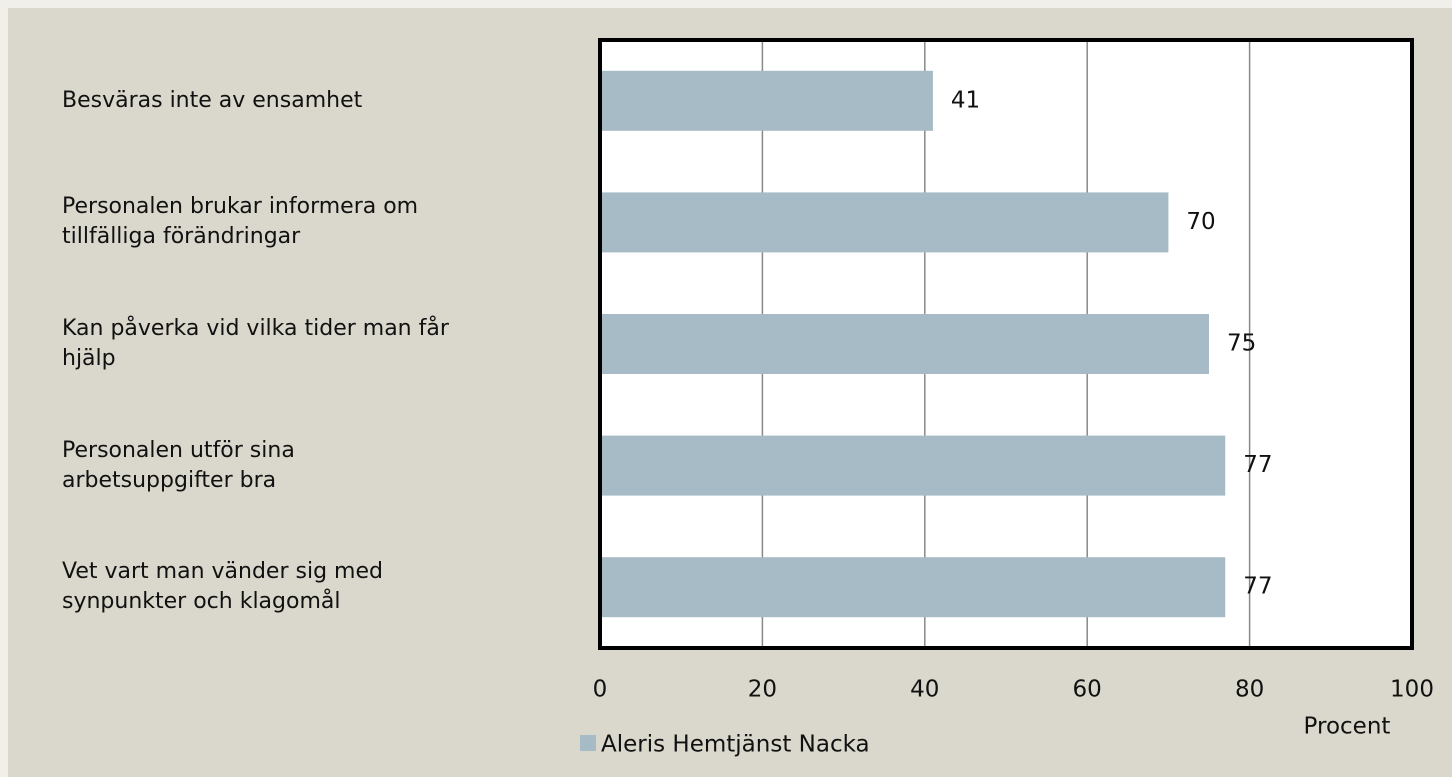 Image resolution: width=1452 pixels, height=777 pixels. Describe the element at coordinates (1249, 690) in the screenshot. I see `x-tick-label: 80` at that location.